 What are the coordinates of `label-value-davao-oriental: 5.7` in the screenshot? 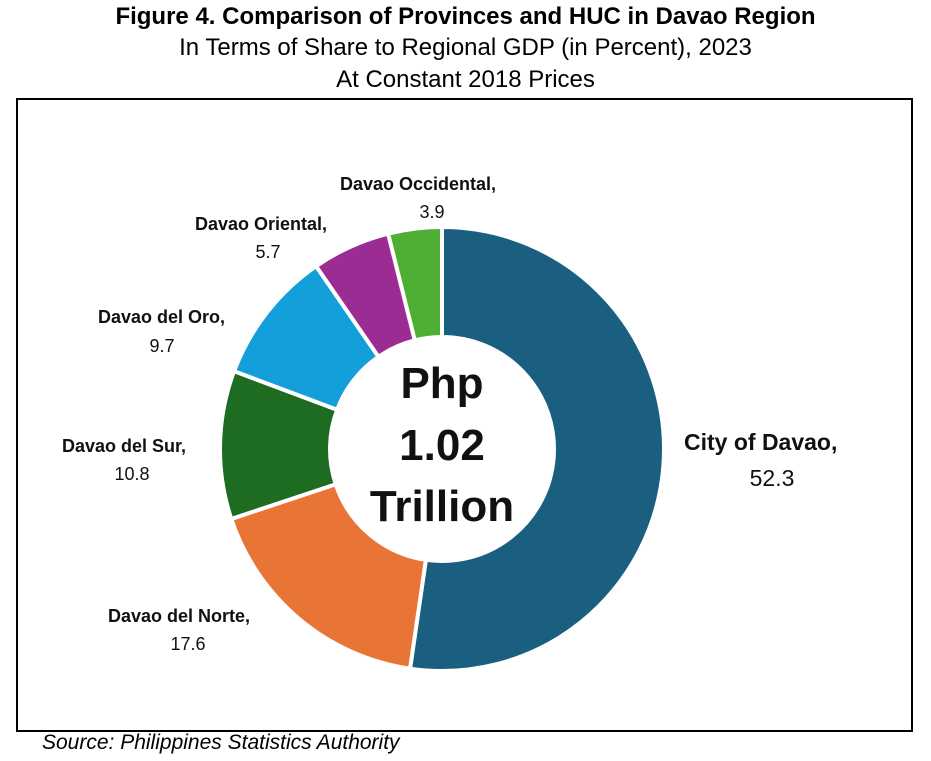 It's located at (267, 252).